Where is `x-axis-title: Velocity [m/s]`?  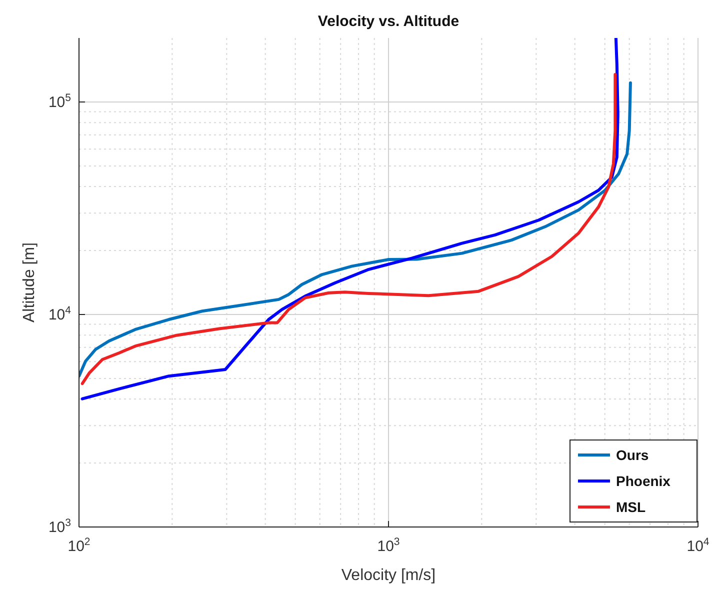
x-axis-title: Velocity [m/s] is located at coordinates (388, 575).